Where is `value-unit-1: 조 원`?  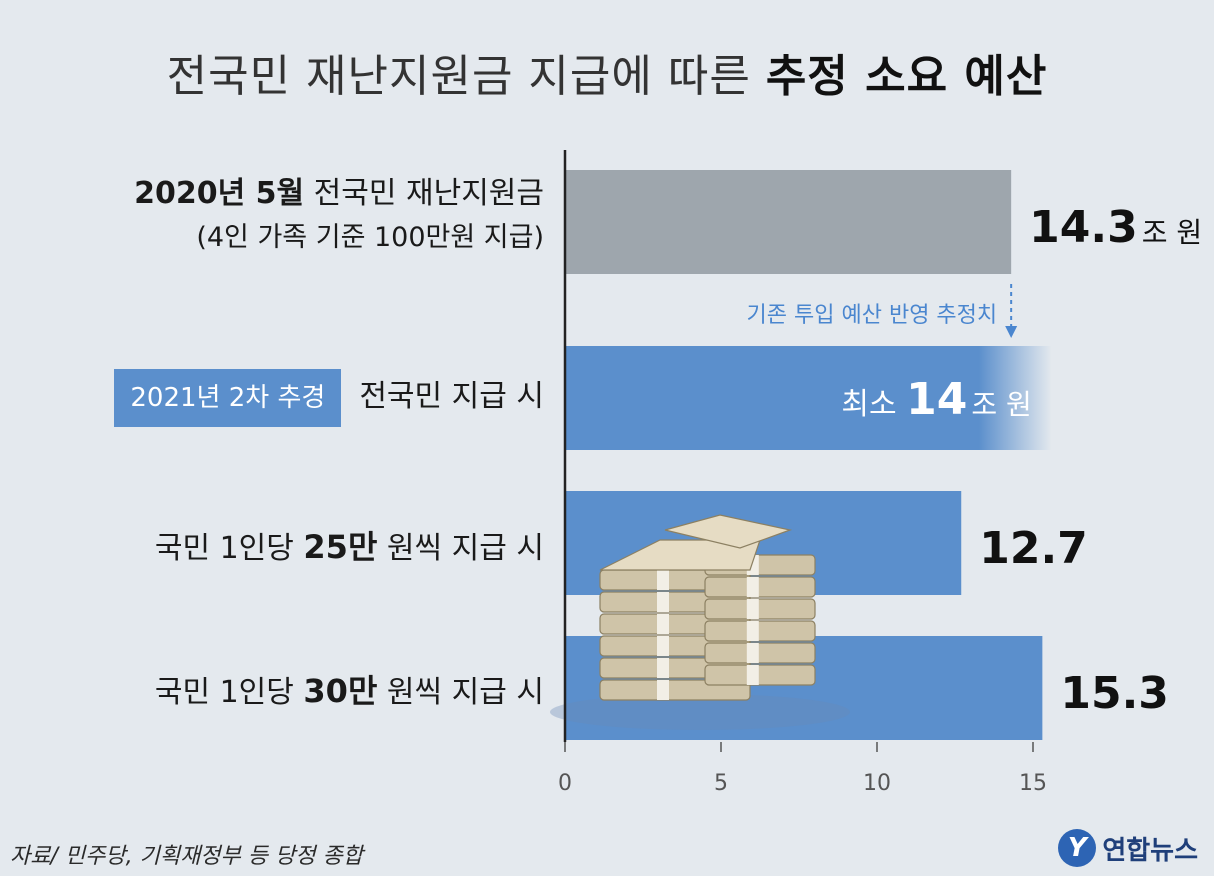
value-unit-1: 조 원 is located at coordinates (1001, 404).